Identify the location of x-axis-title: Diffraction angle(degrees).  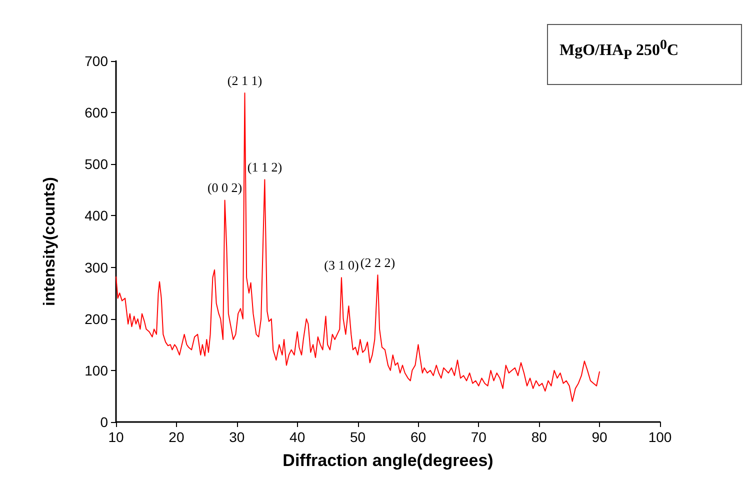
(388, 460).